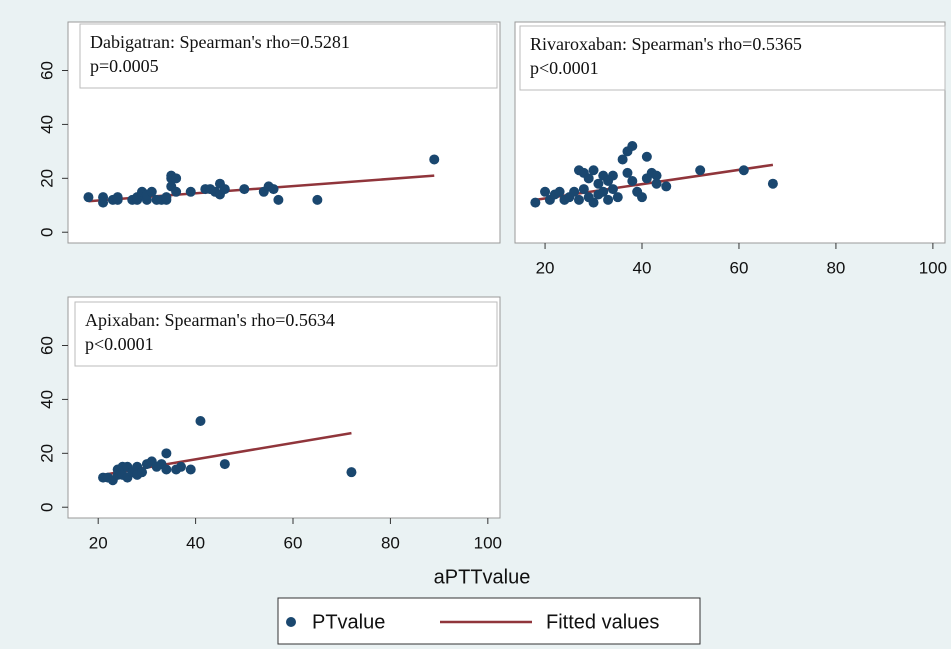  Describe the element at coordinates (666, 44) in the screenshot. I see `annotation-title: Rivaroxaban: Spearman's rho=0.5365` at that location.